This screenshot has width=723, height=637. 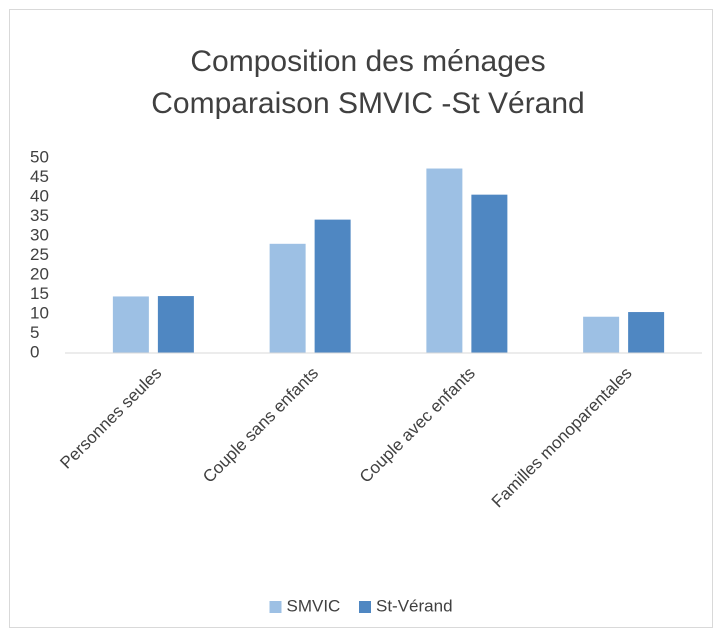 What do you see at coordinates (39, 273) in the screenshot?
I see `y-tick-label: 20` at bounding box center [39, 273].